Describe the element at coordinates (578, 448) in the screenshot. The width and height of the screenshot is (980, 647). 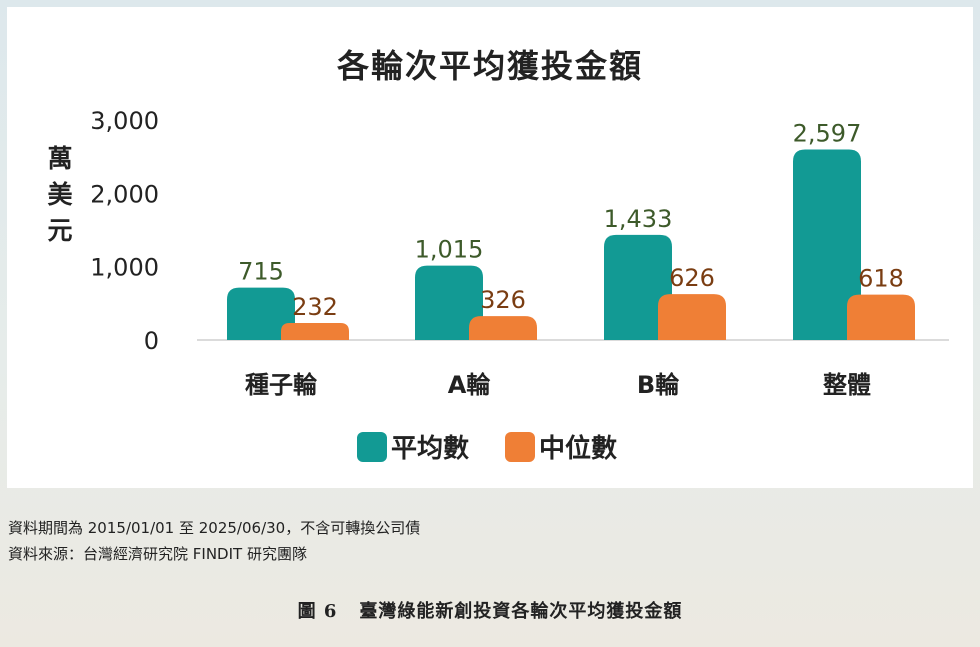
I see `legend-label: 中位數` at that location.